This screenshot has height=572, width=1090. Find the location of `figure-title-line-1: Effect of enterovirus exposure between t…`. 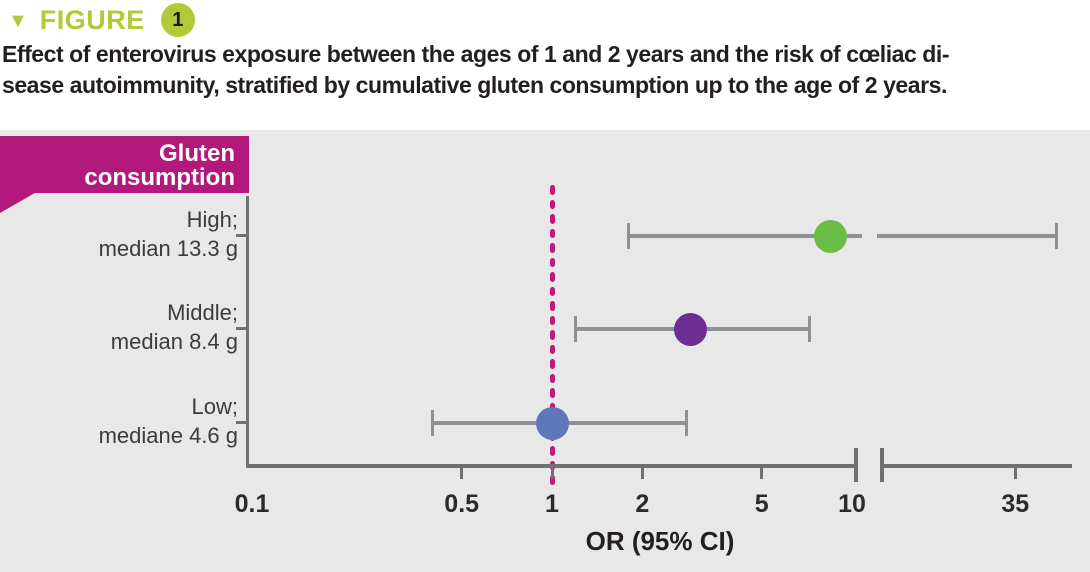

figure-title-line-1: Effect of enterovirus exposure between t… is located at coordinates (476, 54).